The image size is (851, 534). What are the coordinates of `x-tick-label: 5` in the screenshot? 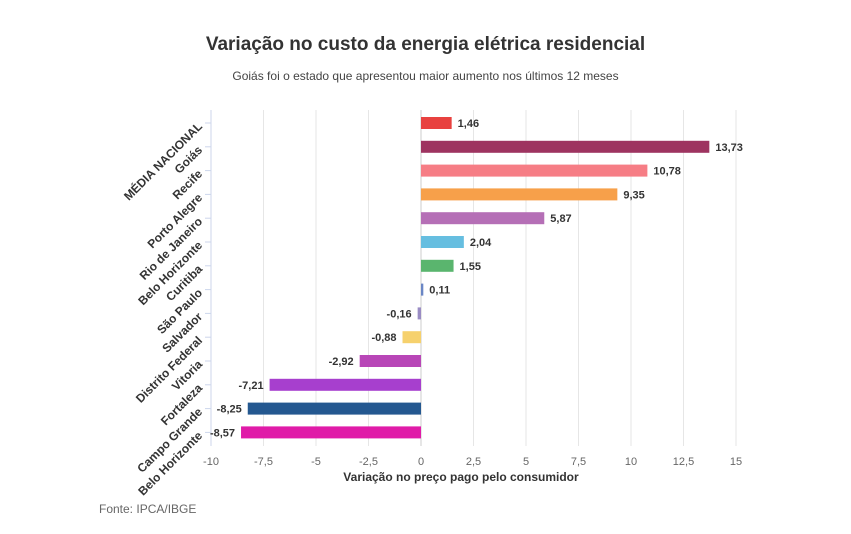 It's located at (526, 462).